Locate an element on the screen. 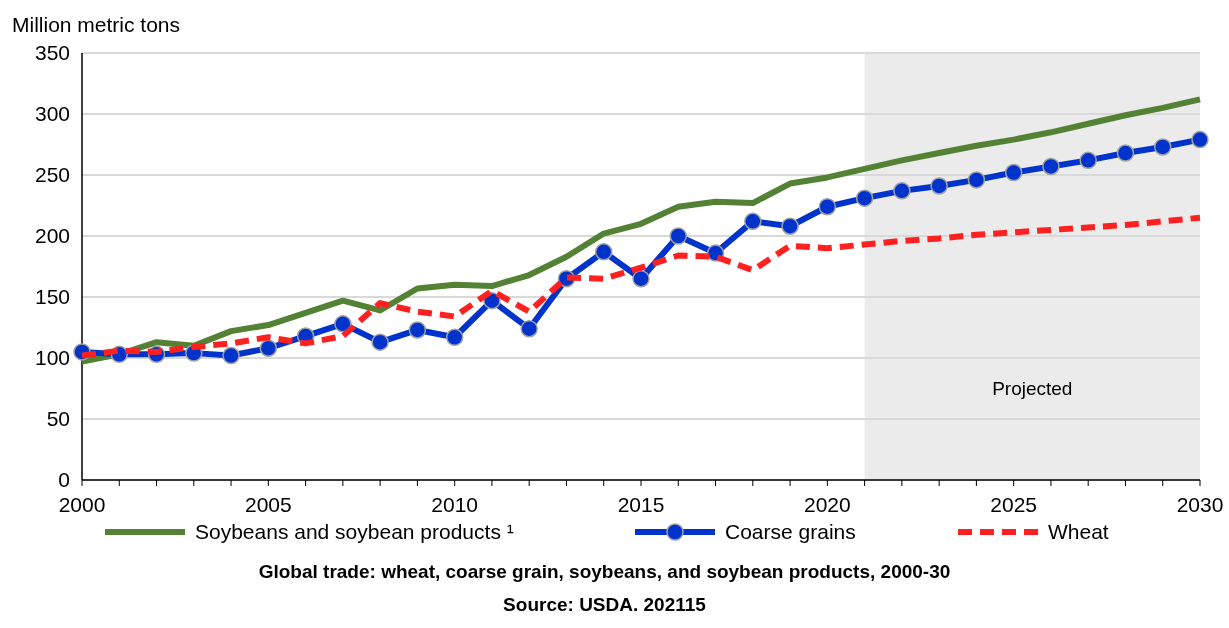  source-note: Source: USDA. 202115 is located at coordinates (605, 604).